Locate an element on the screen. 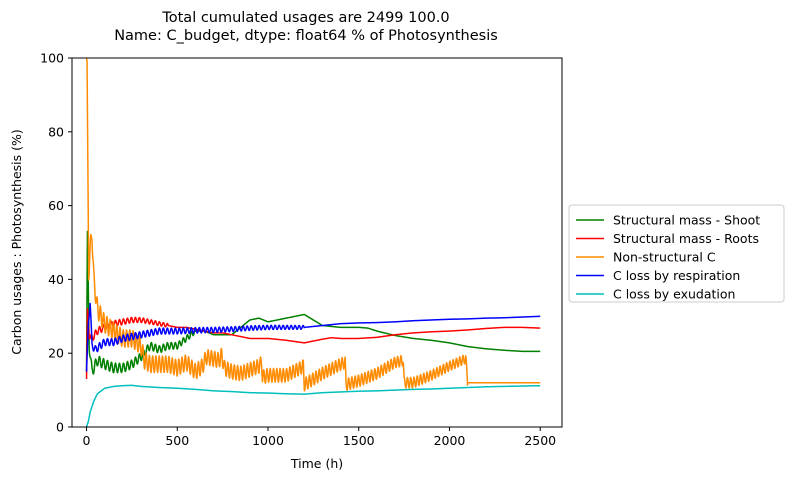  y-axis: 0 20 40 60 80 100 is located at coordinates (56, 243).